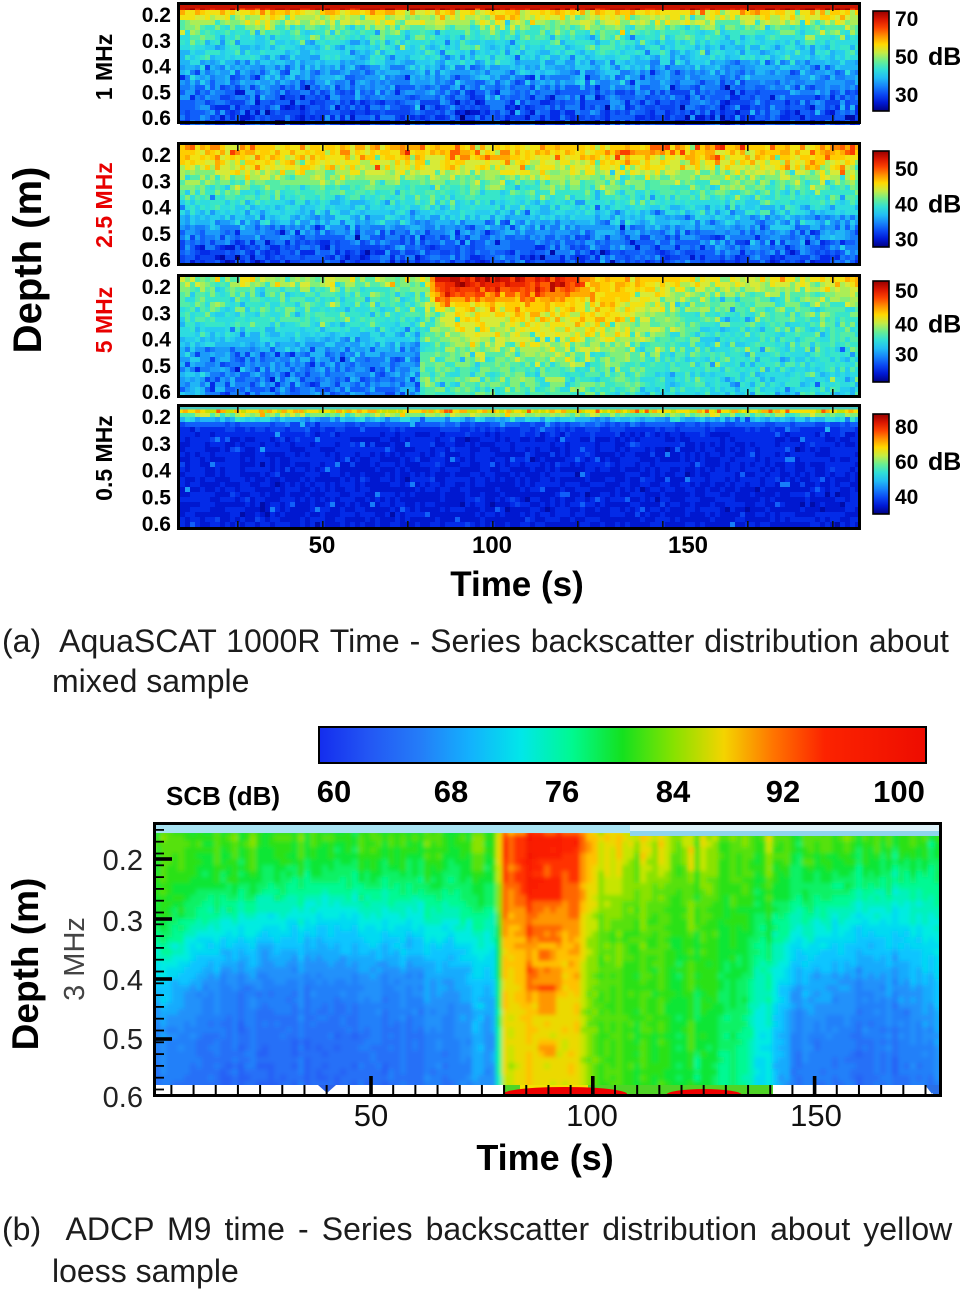  Describe the element at coordinates (104, 458) in the screenshot. I see `svg-text: 0.5 MHz` at that location.